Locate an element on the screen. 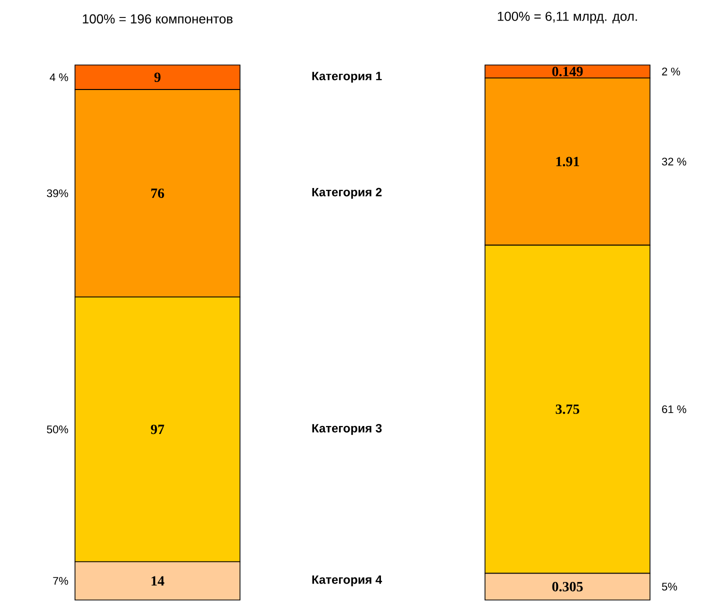  data-label: 3.75 is located at coordinates (568, 409).